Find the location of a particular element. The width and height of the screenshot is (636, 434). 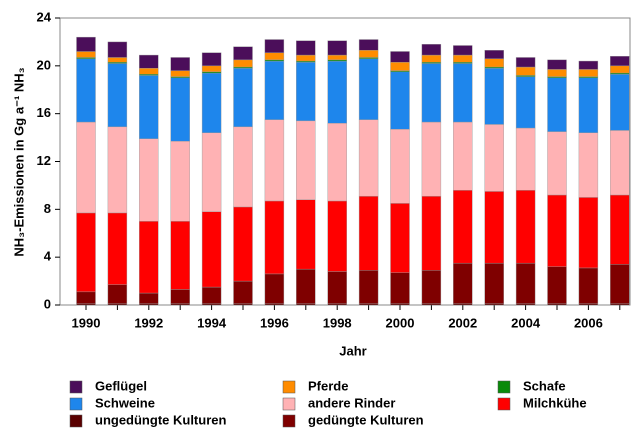

legend-label: Pferde is located at coordinates (328, 385).